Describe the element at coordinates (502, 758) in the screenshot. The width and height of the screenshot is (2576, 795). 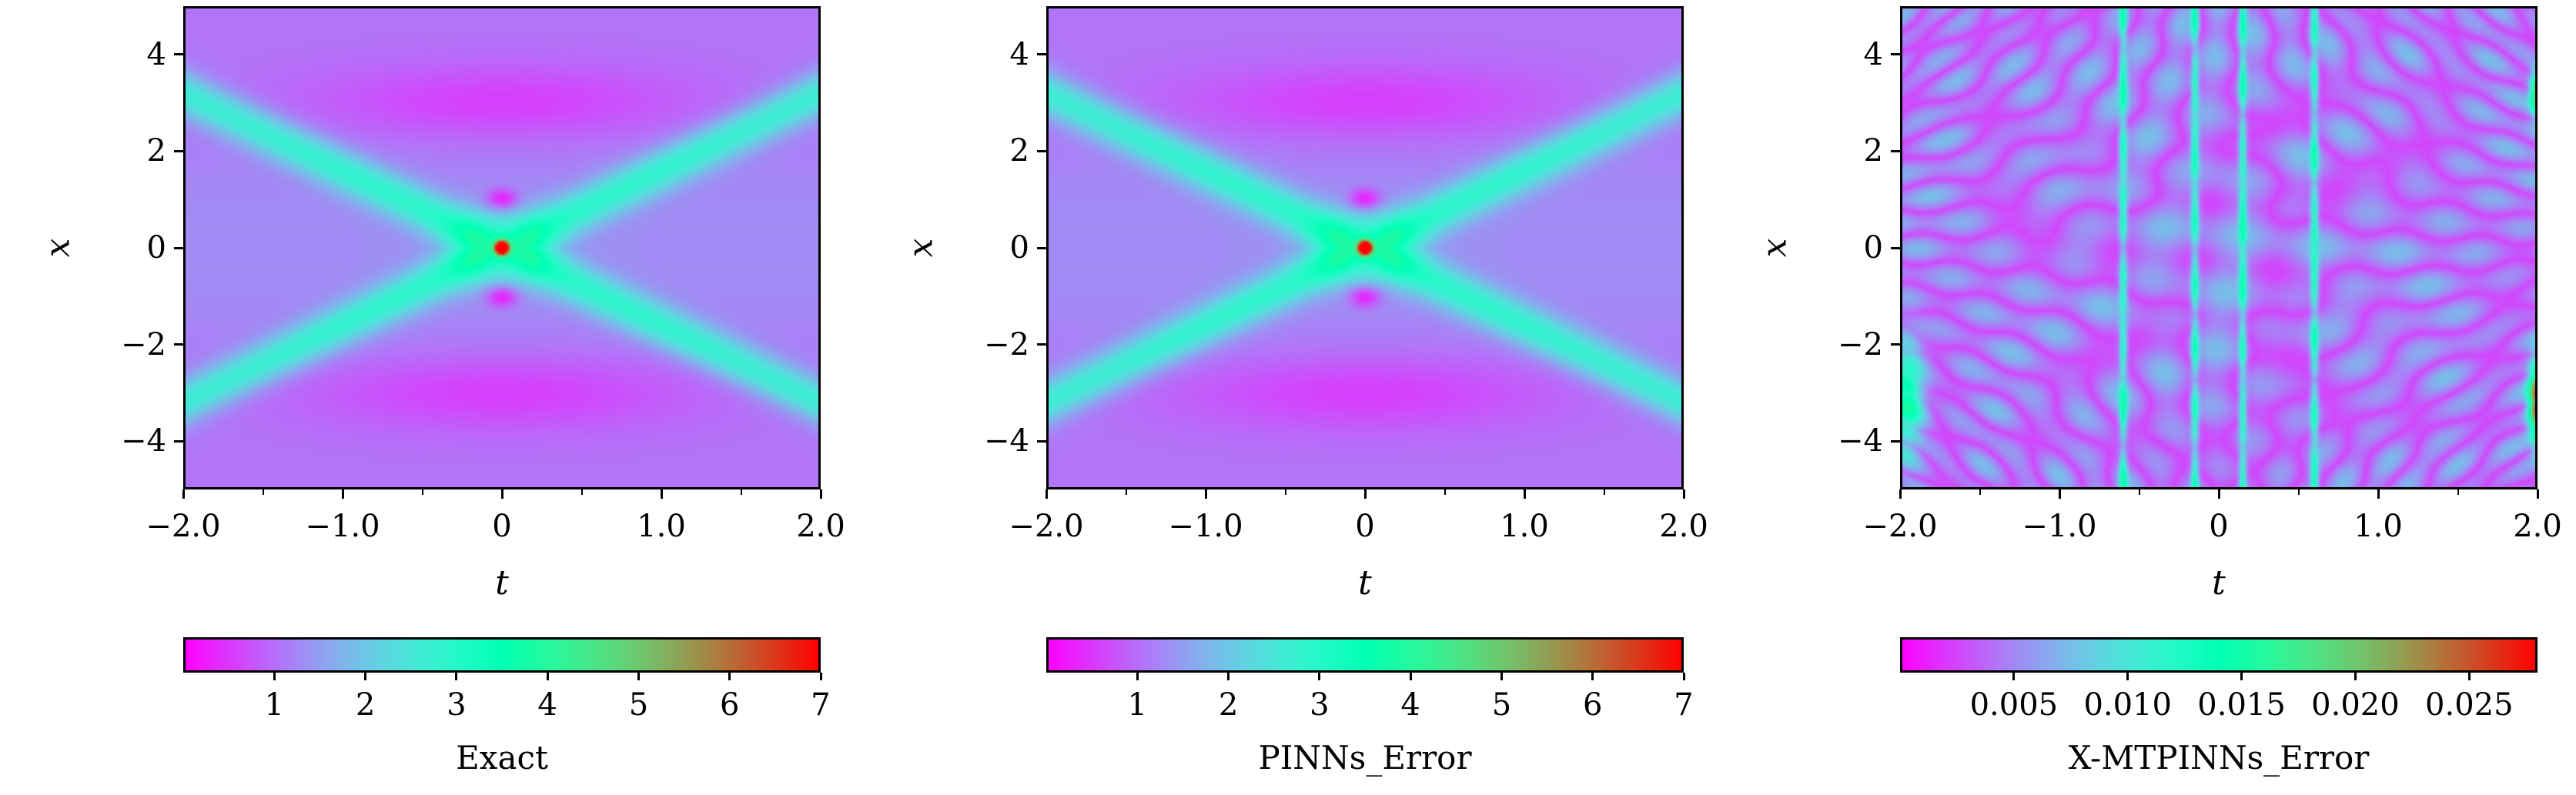
I see `colorbar-label: Exact` at that location.